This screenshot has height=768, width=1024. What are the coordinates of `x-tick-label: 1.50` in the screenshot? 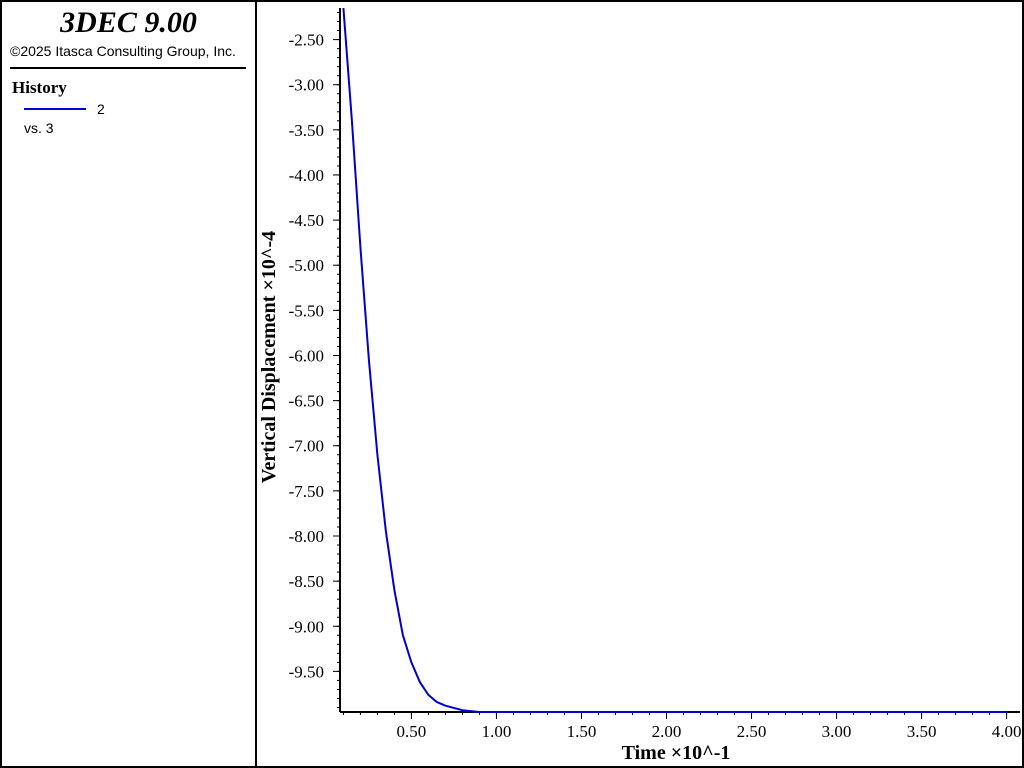 It's located at (582, 731).